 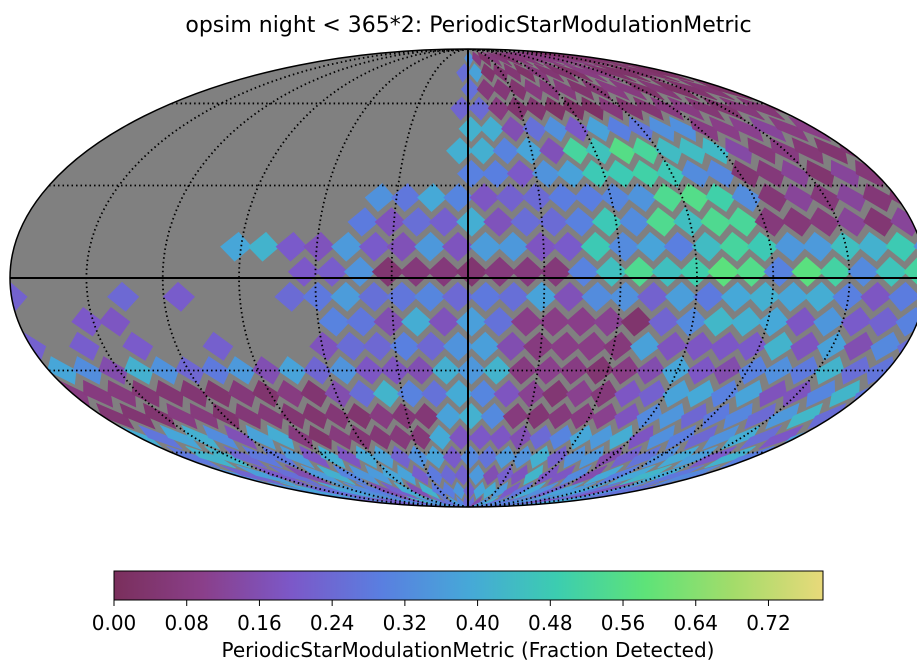 What do you see at coordinates (477, 623) in the screenshot?
I see `colorbar-tick-label: 0.40` at bounding box center [477, 623].